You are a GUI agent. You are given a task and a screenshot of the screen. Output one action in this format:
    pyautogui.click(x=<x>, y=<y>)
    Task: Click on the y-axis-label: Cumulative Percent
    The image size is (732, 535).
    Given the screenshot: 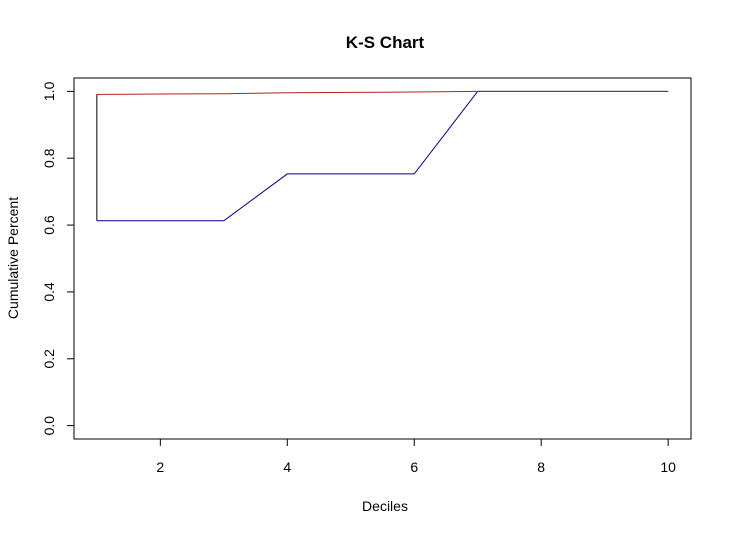 What is the action you would take?
    pyautogui.click(x=13, y=258)
    